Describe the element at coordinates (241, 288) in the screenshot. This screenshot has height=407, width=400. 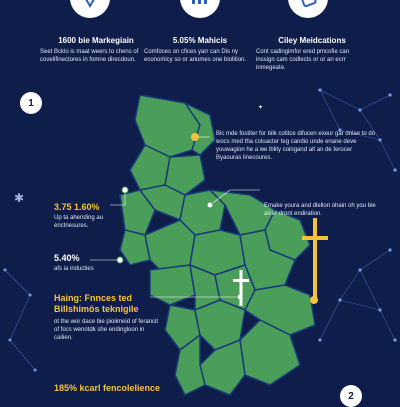
I see `white-cross-icon` at that location.